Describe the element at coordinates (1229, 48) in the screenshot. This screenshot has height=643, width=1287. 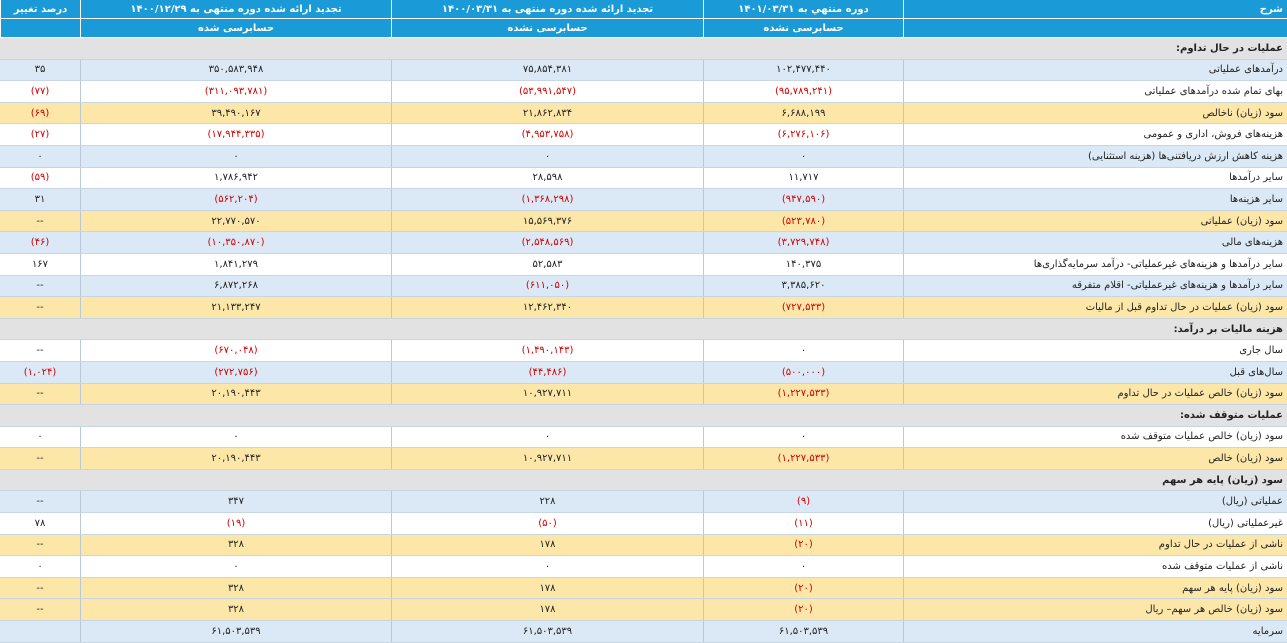
I see `row-label: عملیات در حال تداوم:` at that location.